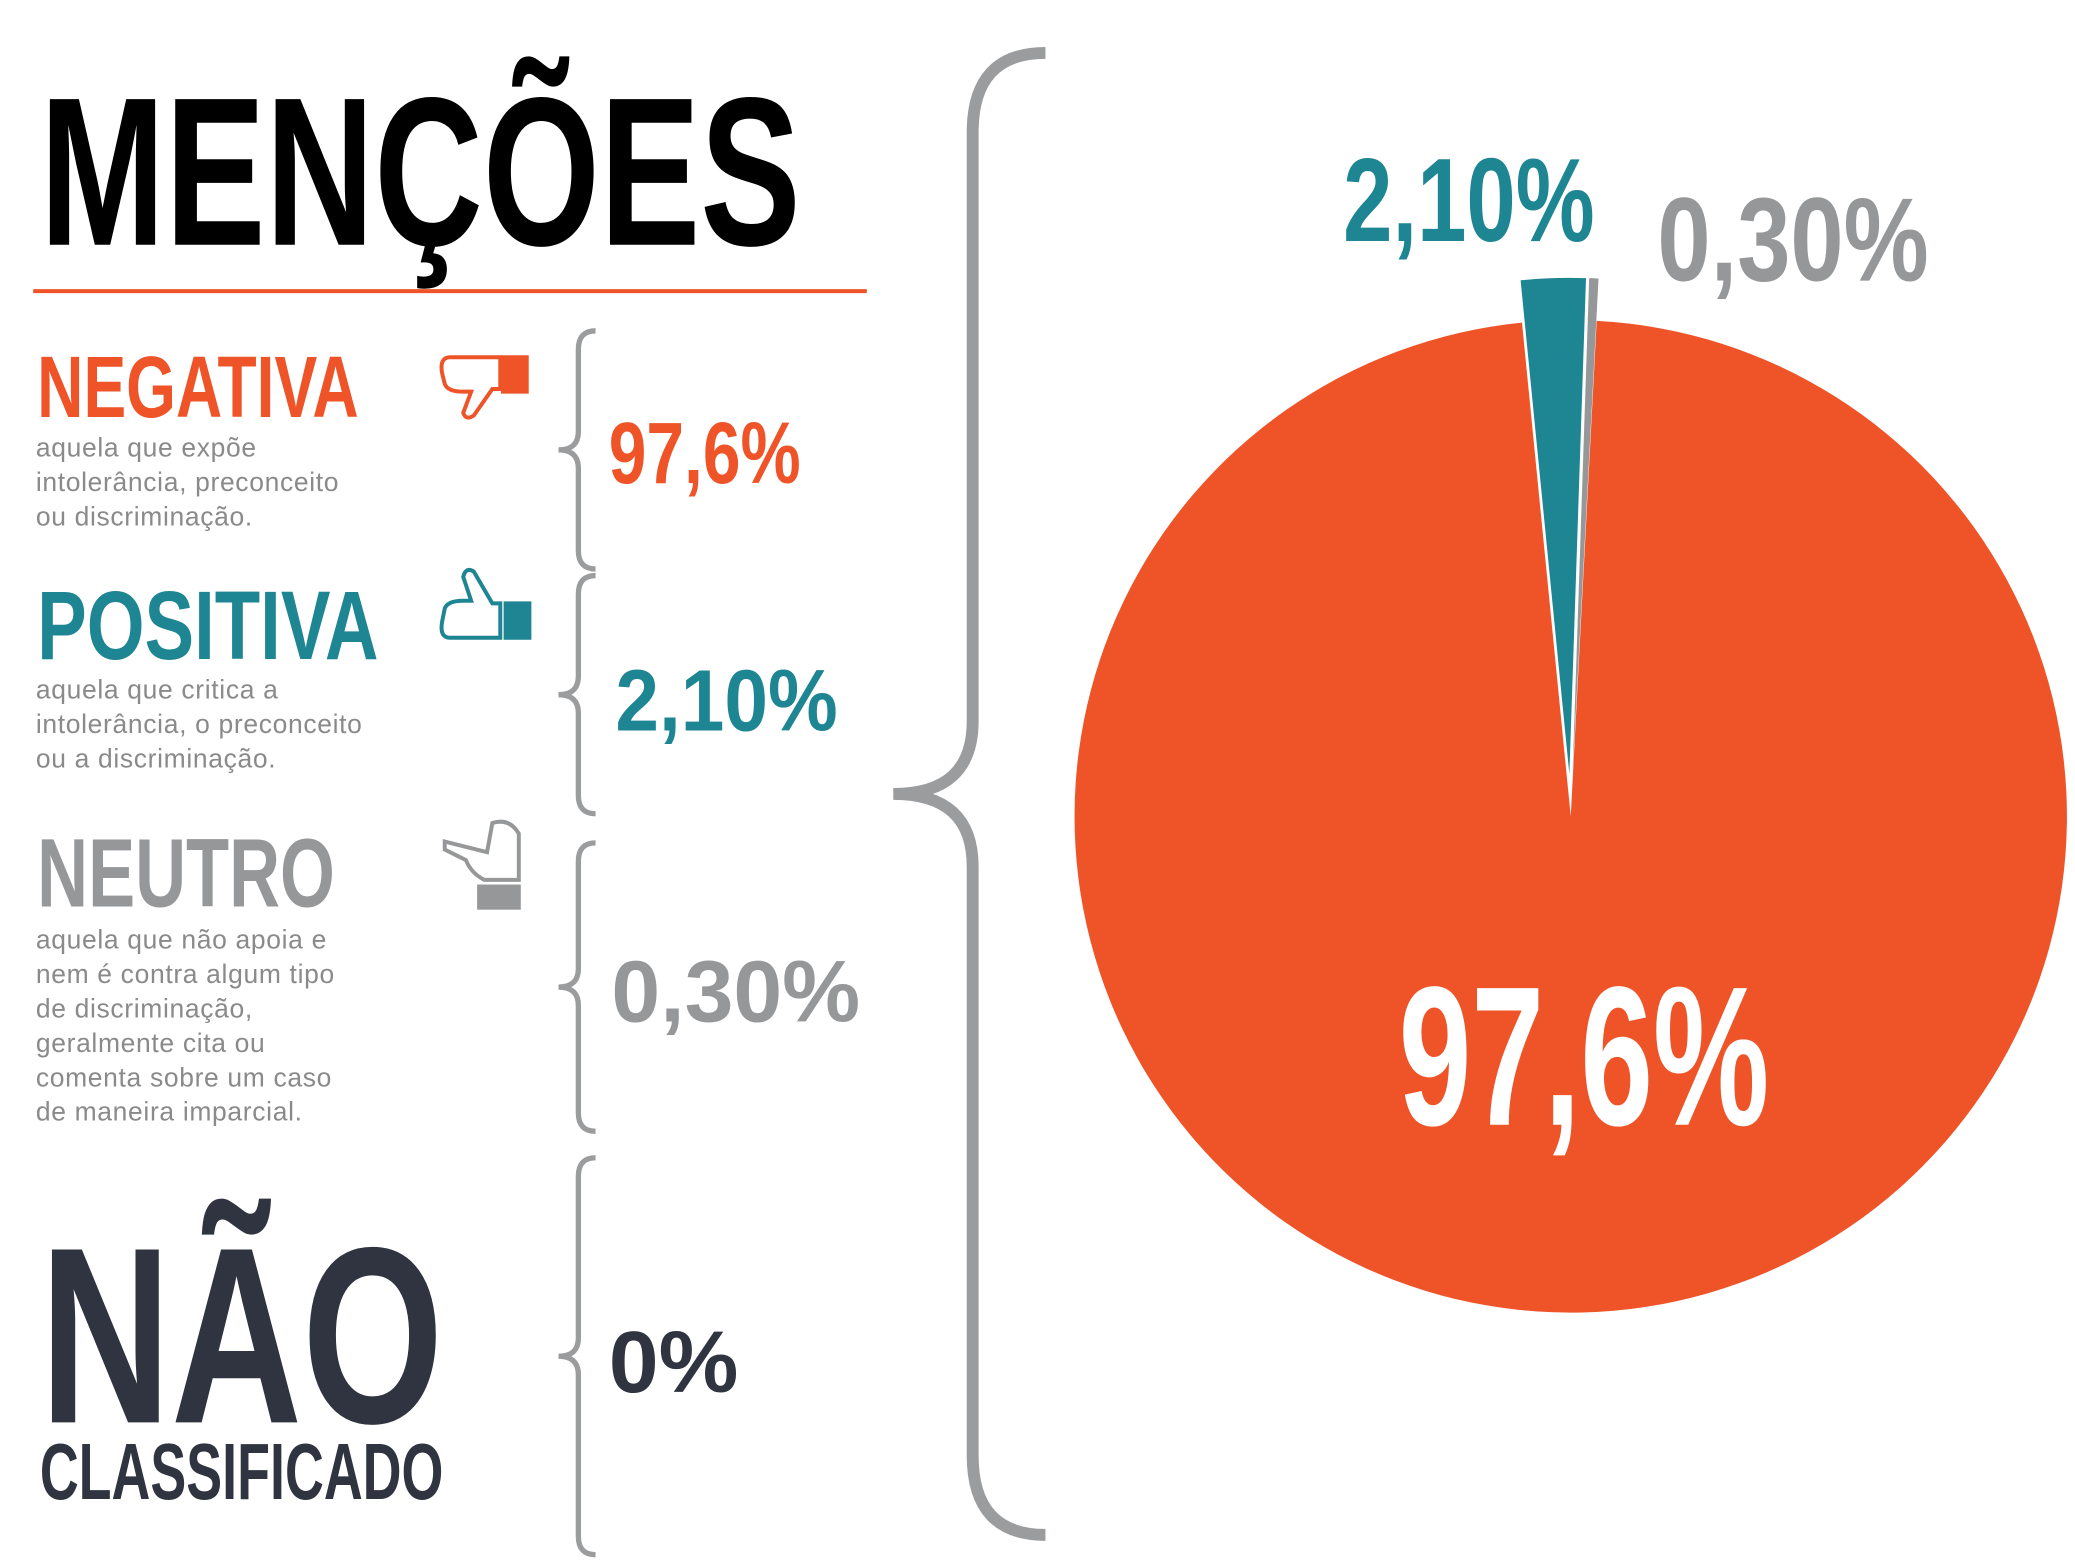 The image size is (2075, 1564). What do you see at coordinates (146, 447) in the screenshot?
I see `category-description: aquela que expõe` at bounding box center [146, 447].